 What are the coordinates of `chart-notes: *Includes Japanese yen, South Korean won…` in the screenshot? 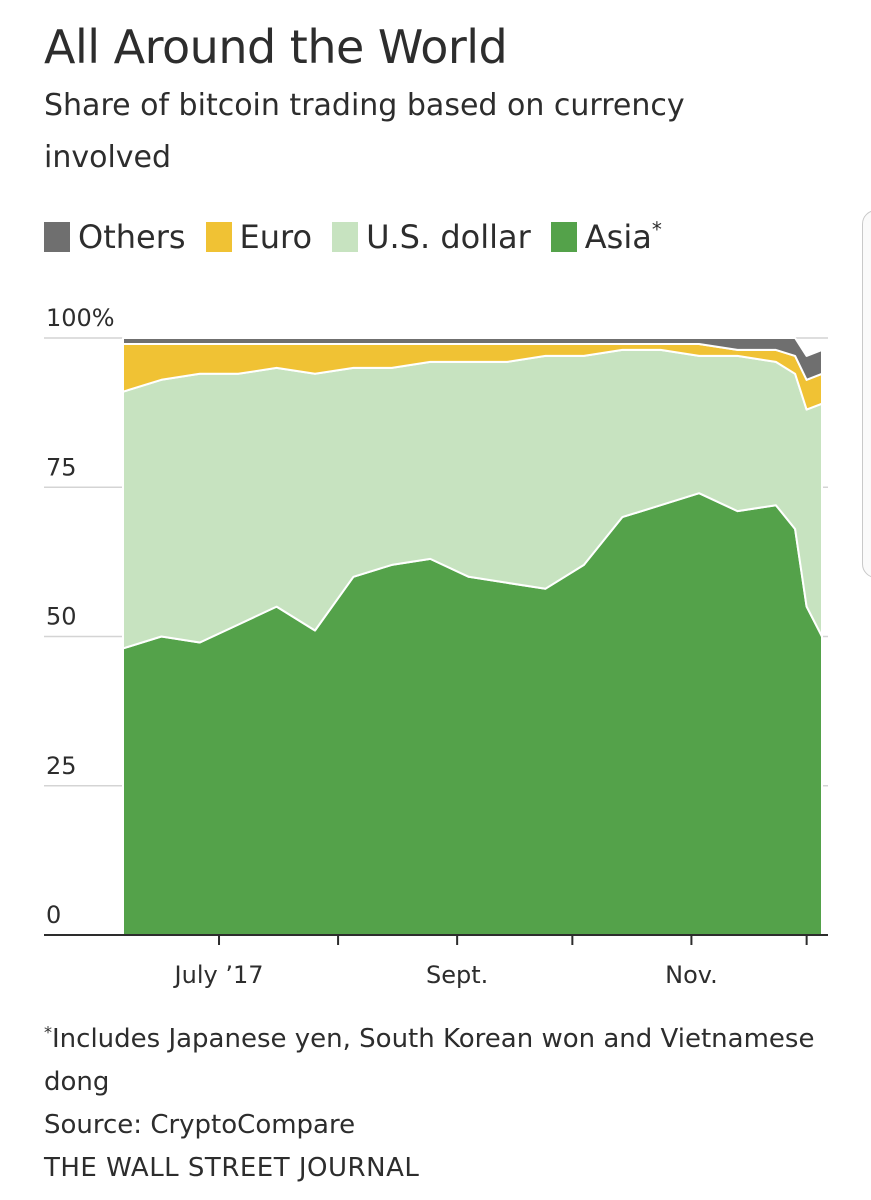 It's located at (444, 1104).